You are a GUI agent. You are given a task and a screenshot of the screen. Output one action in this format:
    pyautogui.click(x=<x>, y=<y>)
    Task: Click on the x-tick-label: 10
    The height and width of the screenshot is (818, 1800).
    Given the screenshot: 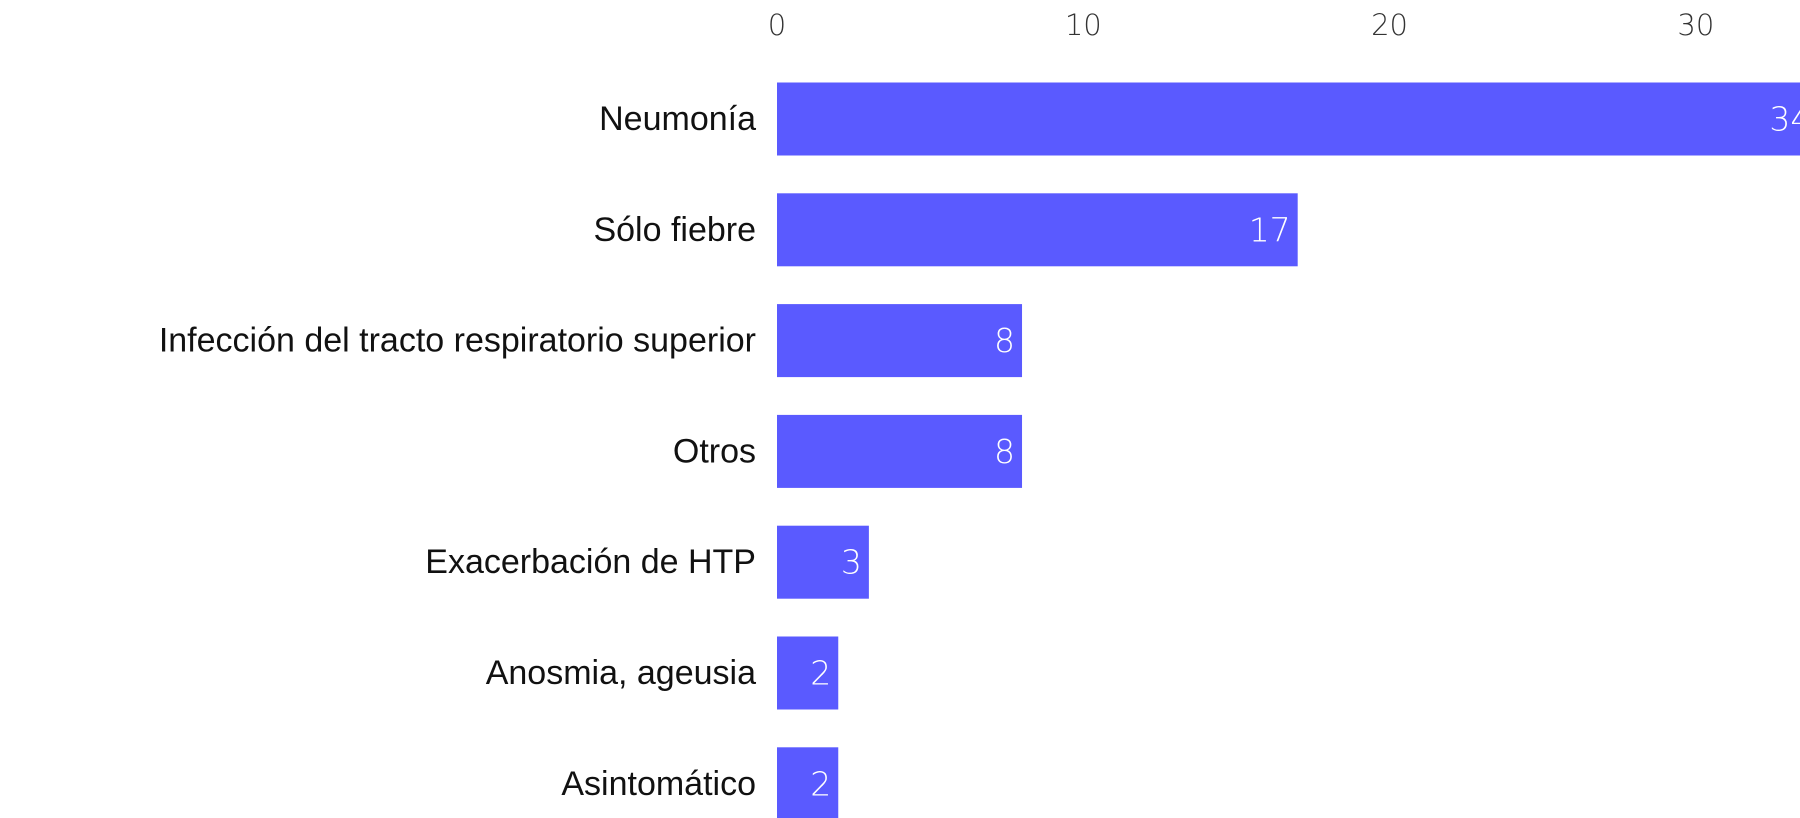 What is the action you would take?
    pyautogui.click(x=1083, y=25)
    